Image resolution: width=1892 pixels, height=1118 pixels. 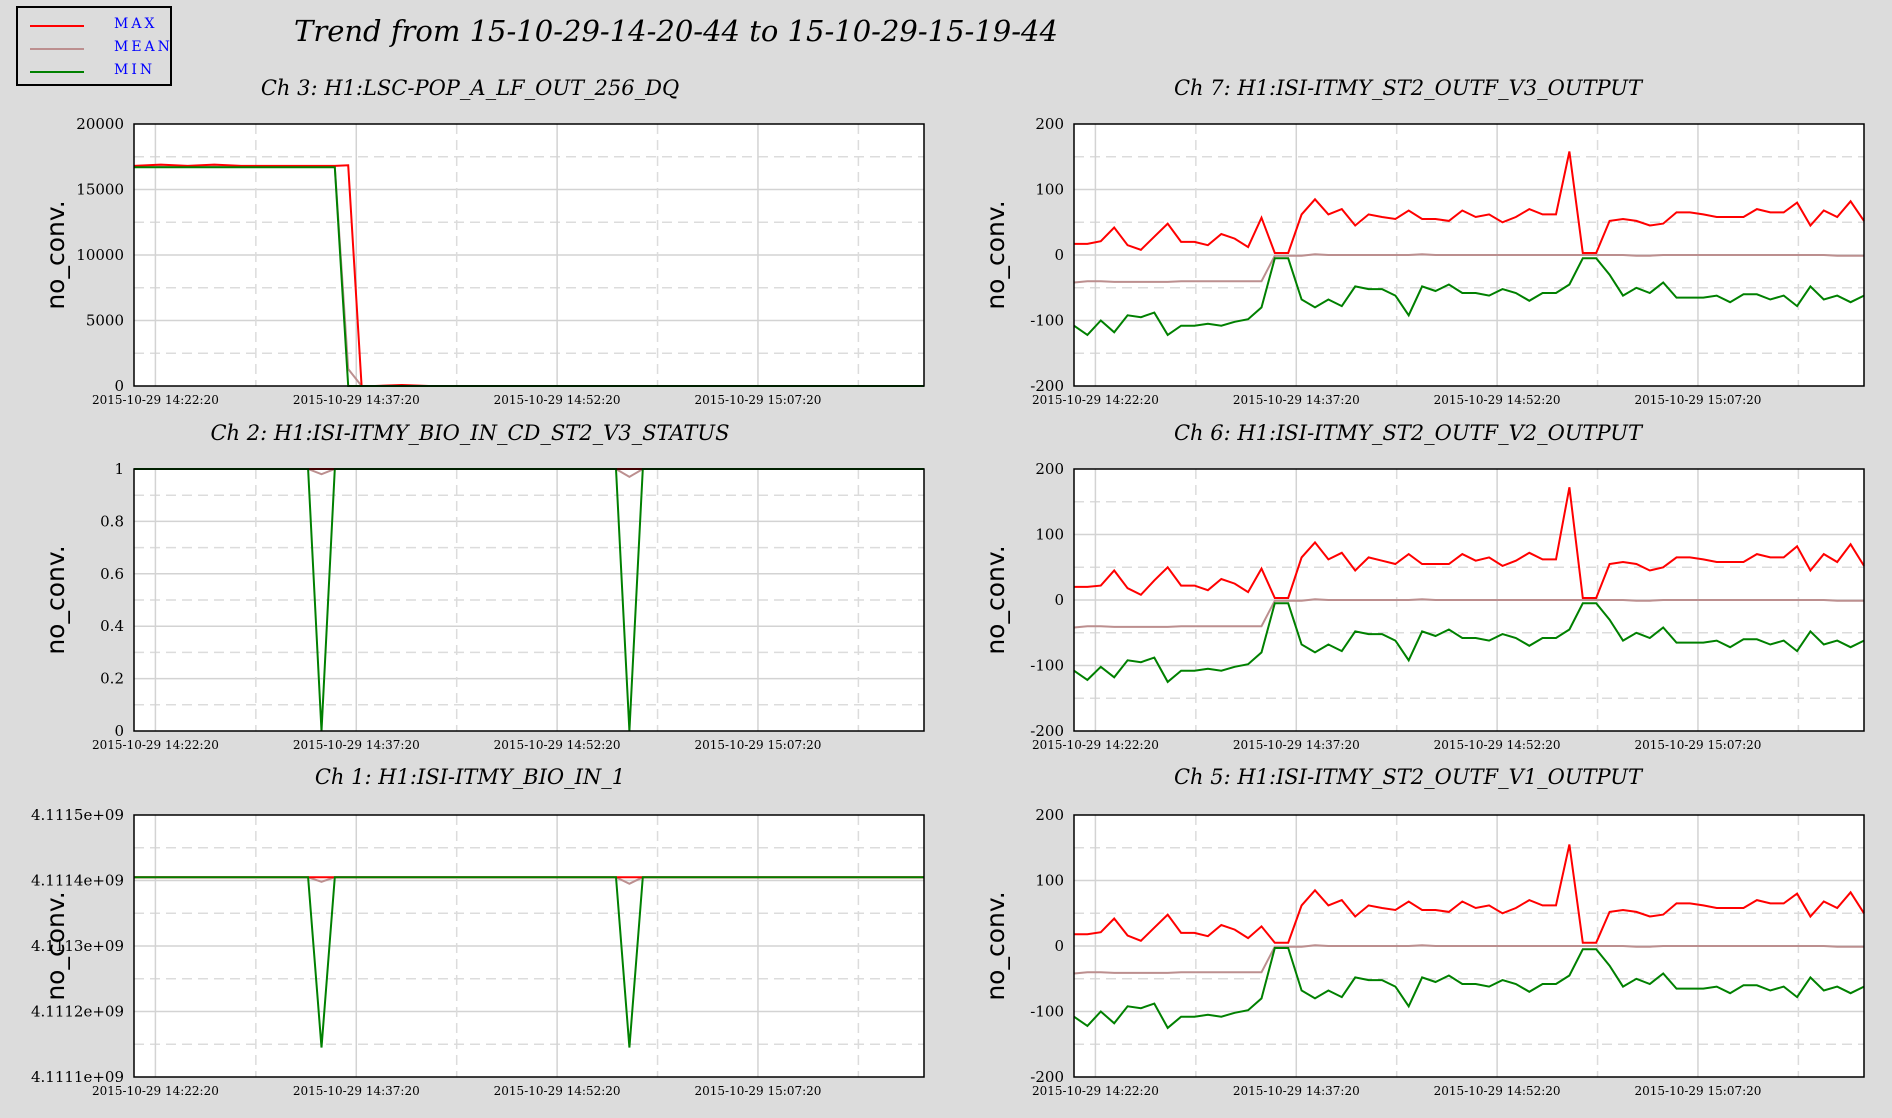 I want to click on legend-swatch-min, so click(x=57, y=72).